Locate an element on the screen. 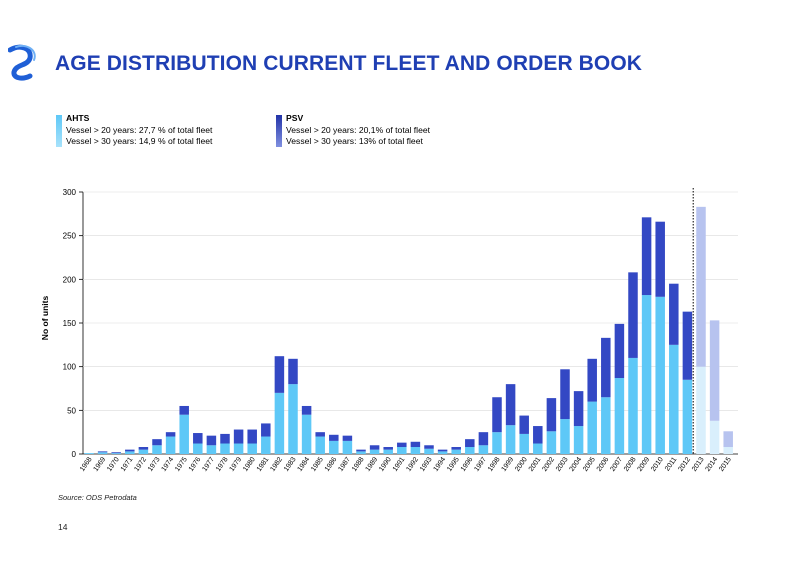  x-tick-label: 2006 is located at coordinates (603, 464).